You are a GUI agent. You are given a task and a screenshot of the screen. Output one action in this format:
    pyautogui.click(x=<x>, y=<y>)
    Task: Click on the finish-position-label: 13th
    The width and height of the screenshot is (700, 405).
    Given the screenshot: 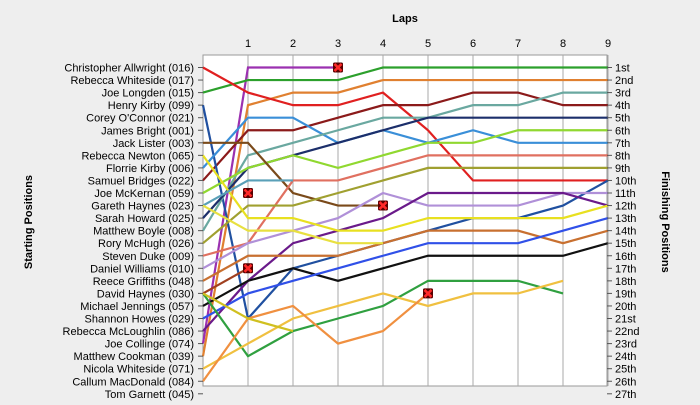 What is the action you would take?
    pyautogui.click(x=625, y=219)
    